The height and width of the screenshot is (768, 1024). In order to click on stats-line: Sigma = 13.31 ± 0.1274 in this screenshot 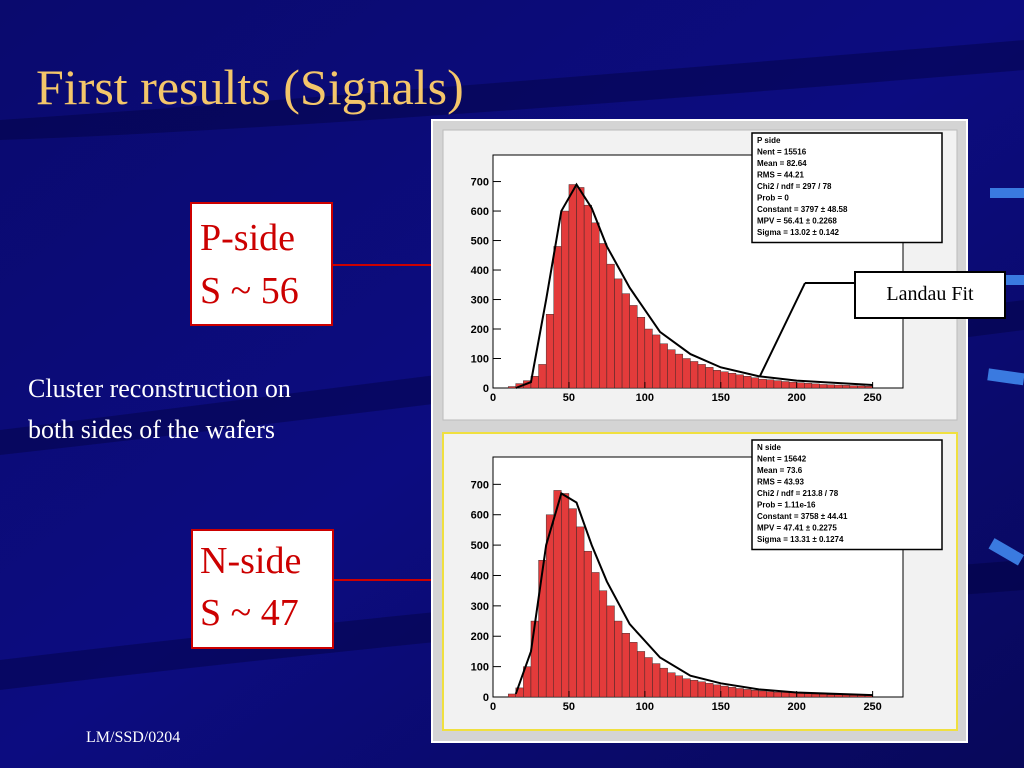, I will do `click(800, 539)`.